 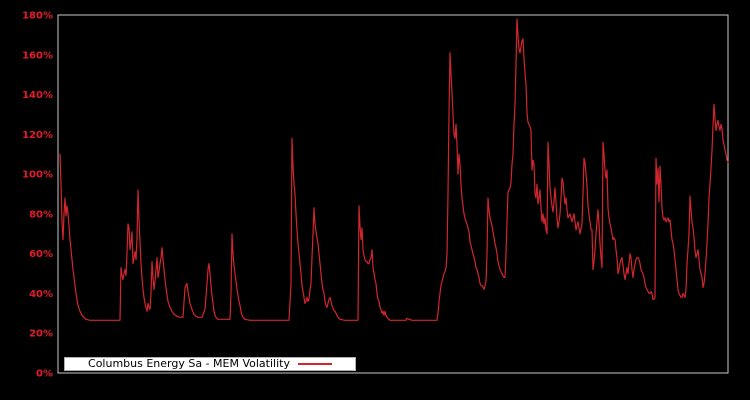 I want to click on y-axis-tick-label: 80%, so click(x=41, y=214).